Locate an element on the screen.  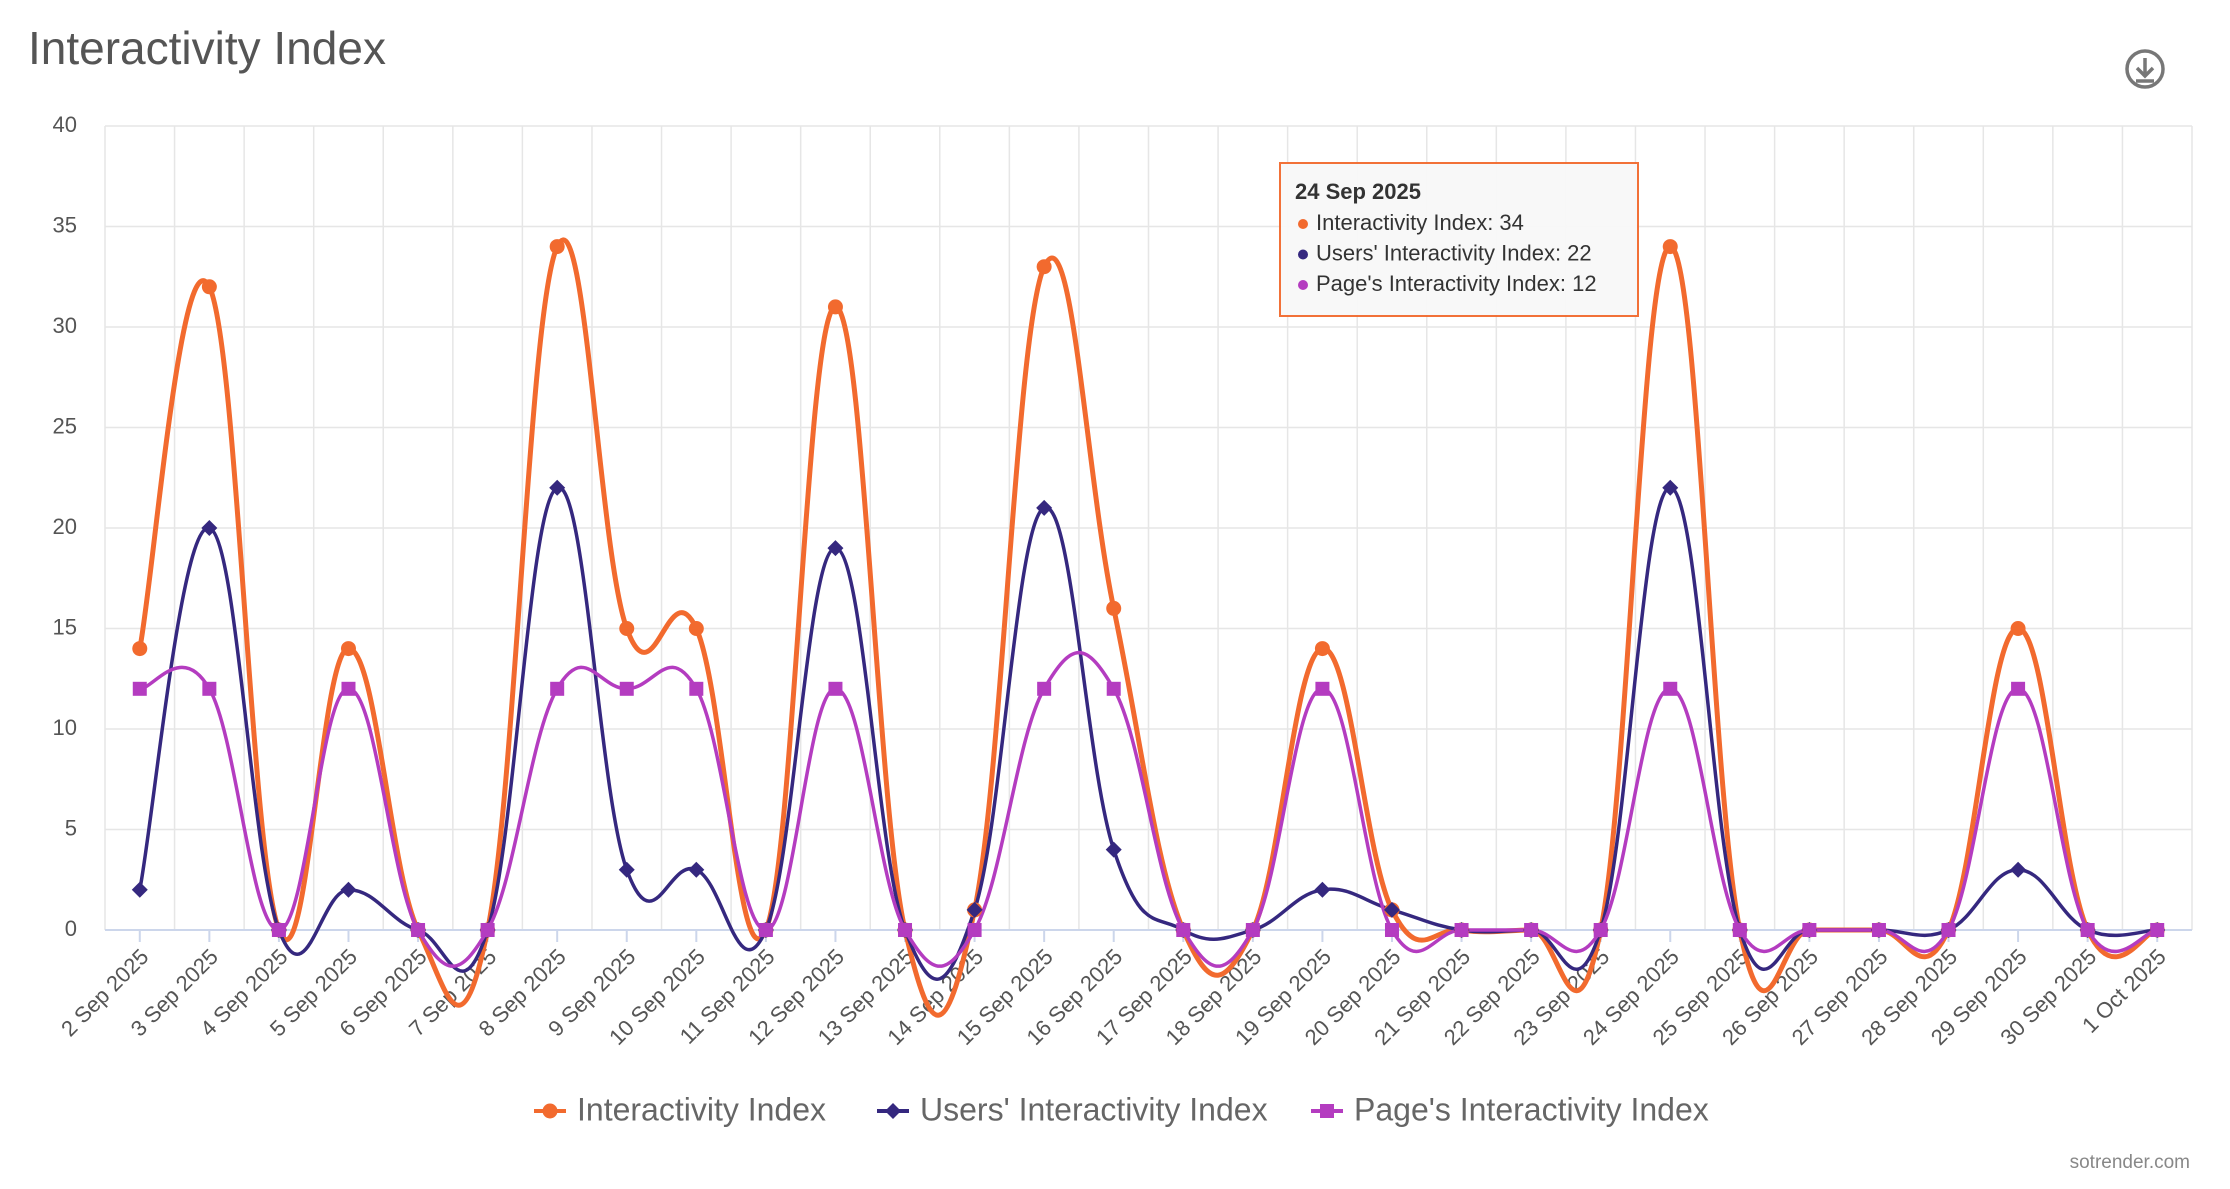
tooltip-line: Interactivity Index: 34 is located at coordinates (1420, 222).